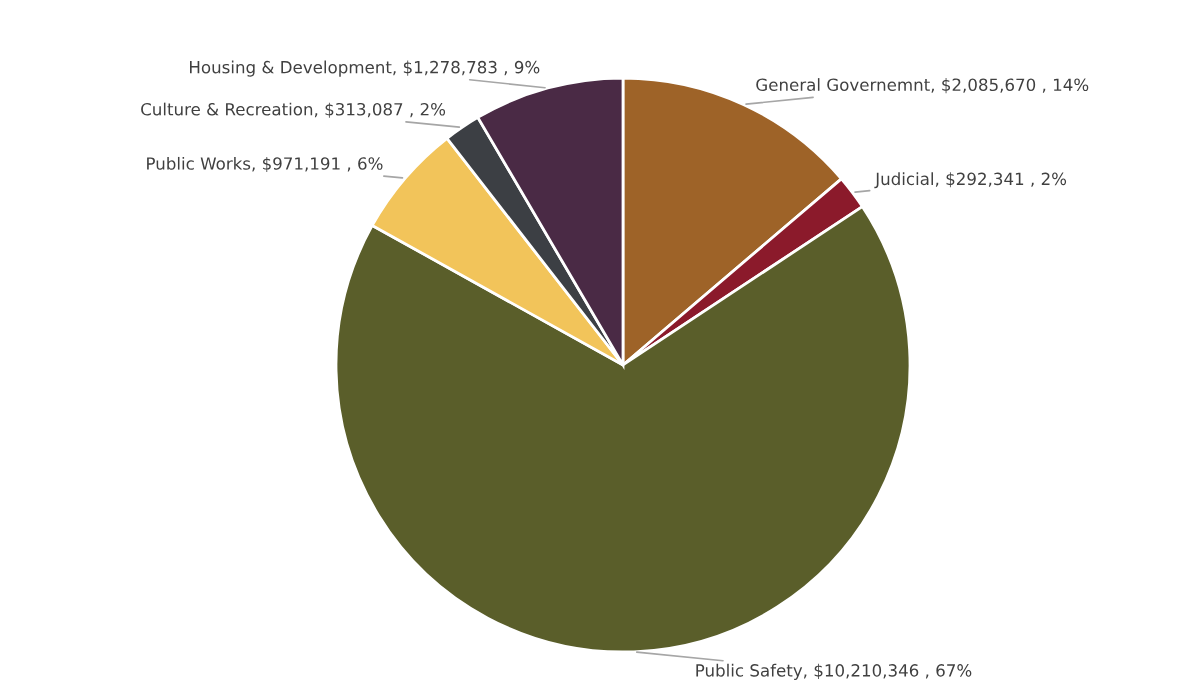 This screenshot has height=700, width=1198. I want to click on slice-label: Culture & Recreation, $313,087 , 2%, so click(293, 110).